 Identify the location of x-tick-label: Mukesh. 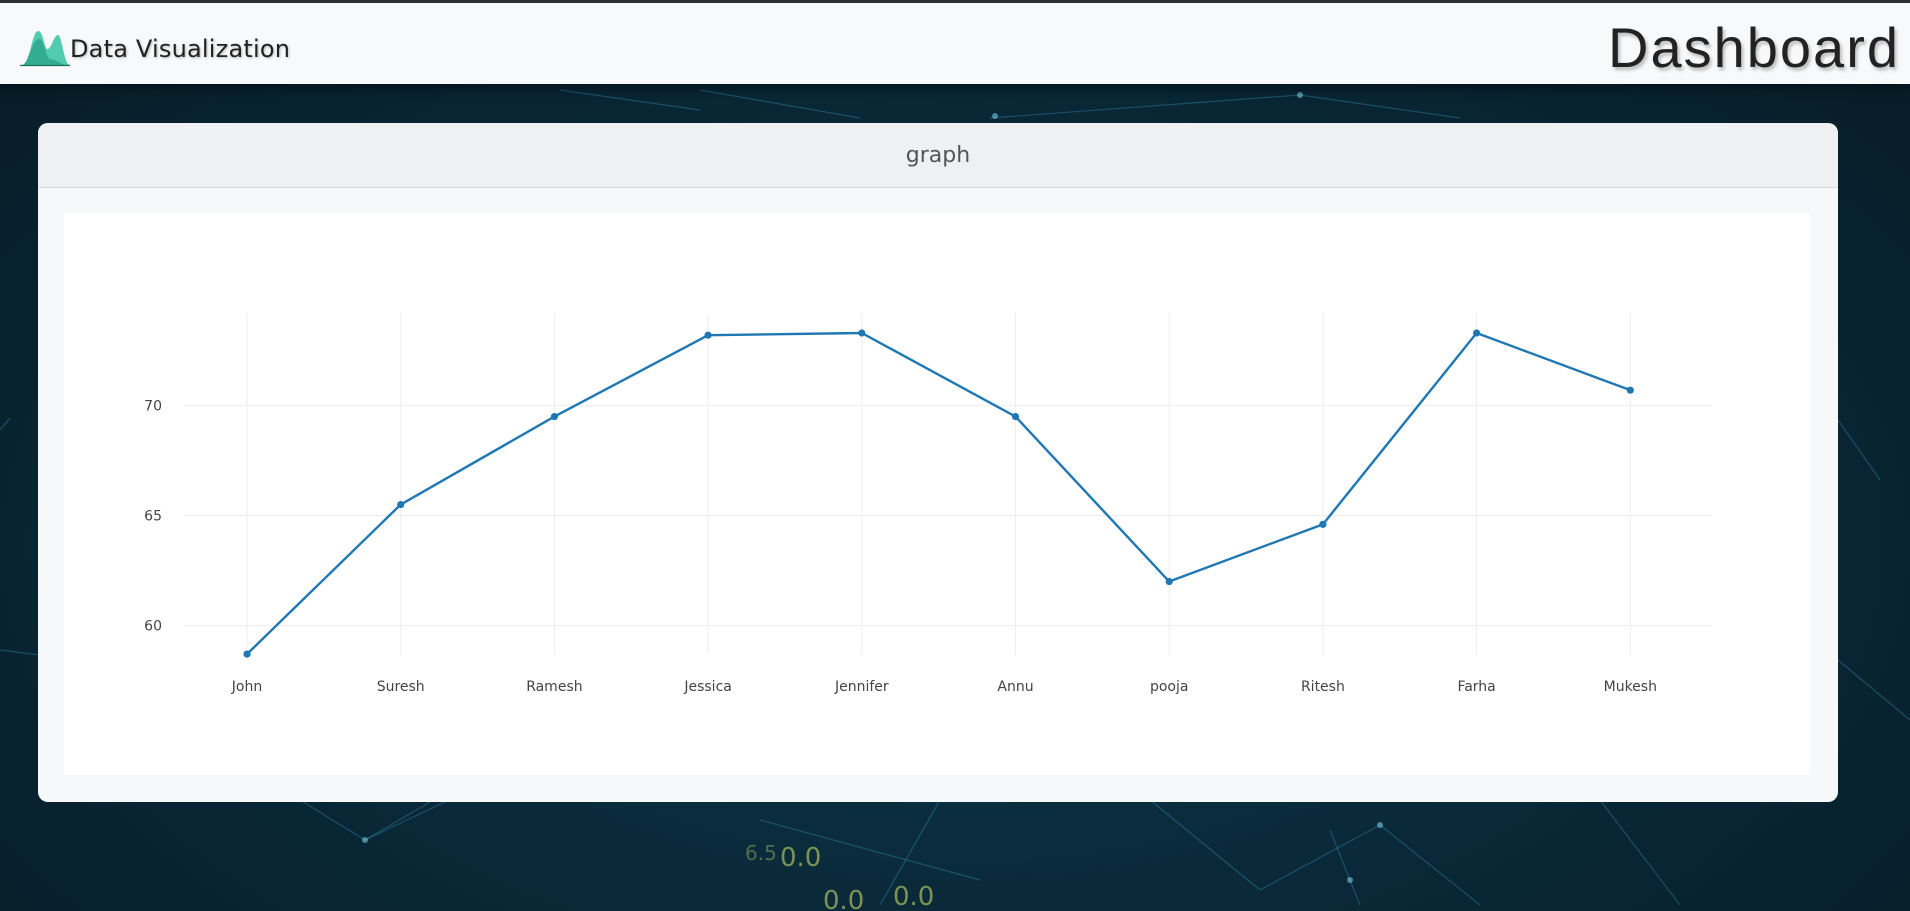
(1630, 687).